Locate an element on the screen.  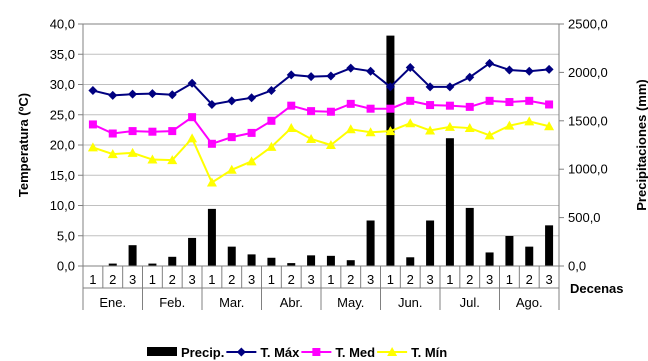
legend-label-precip: Precip. is located at coordinates (202, 352).